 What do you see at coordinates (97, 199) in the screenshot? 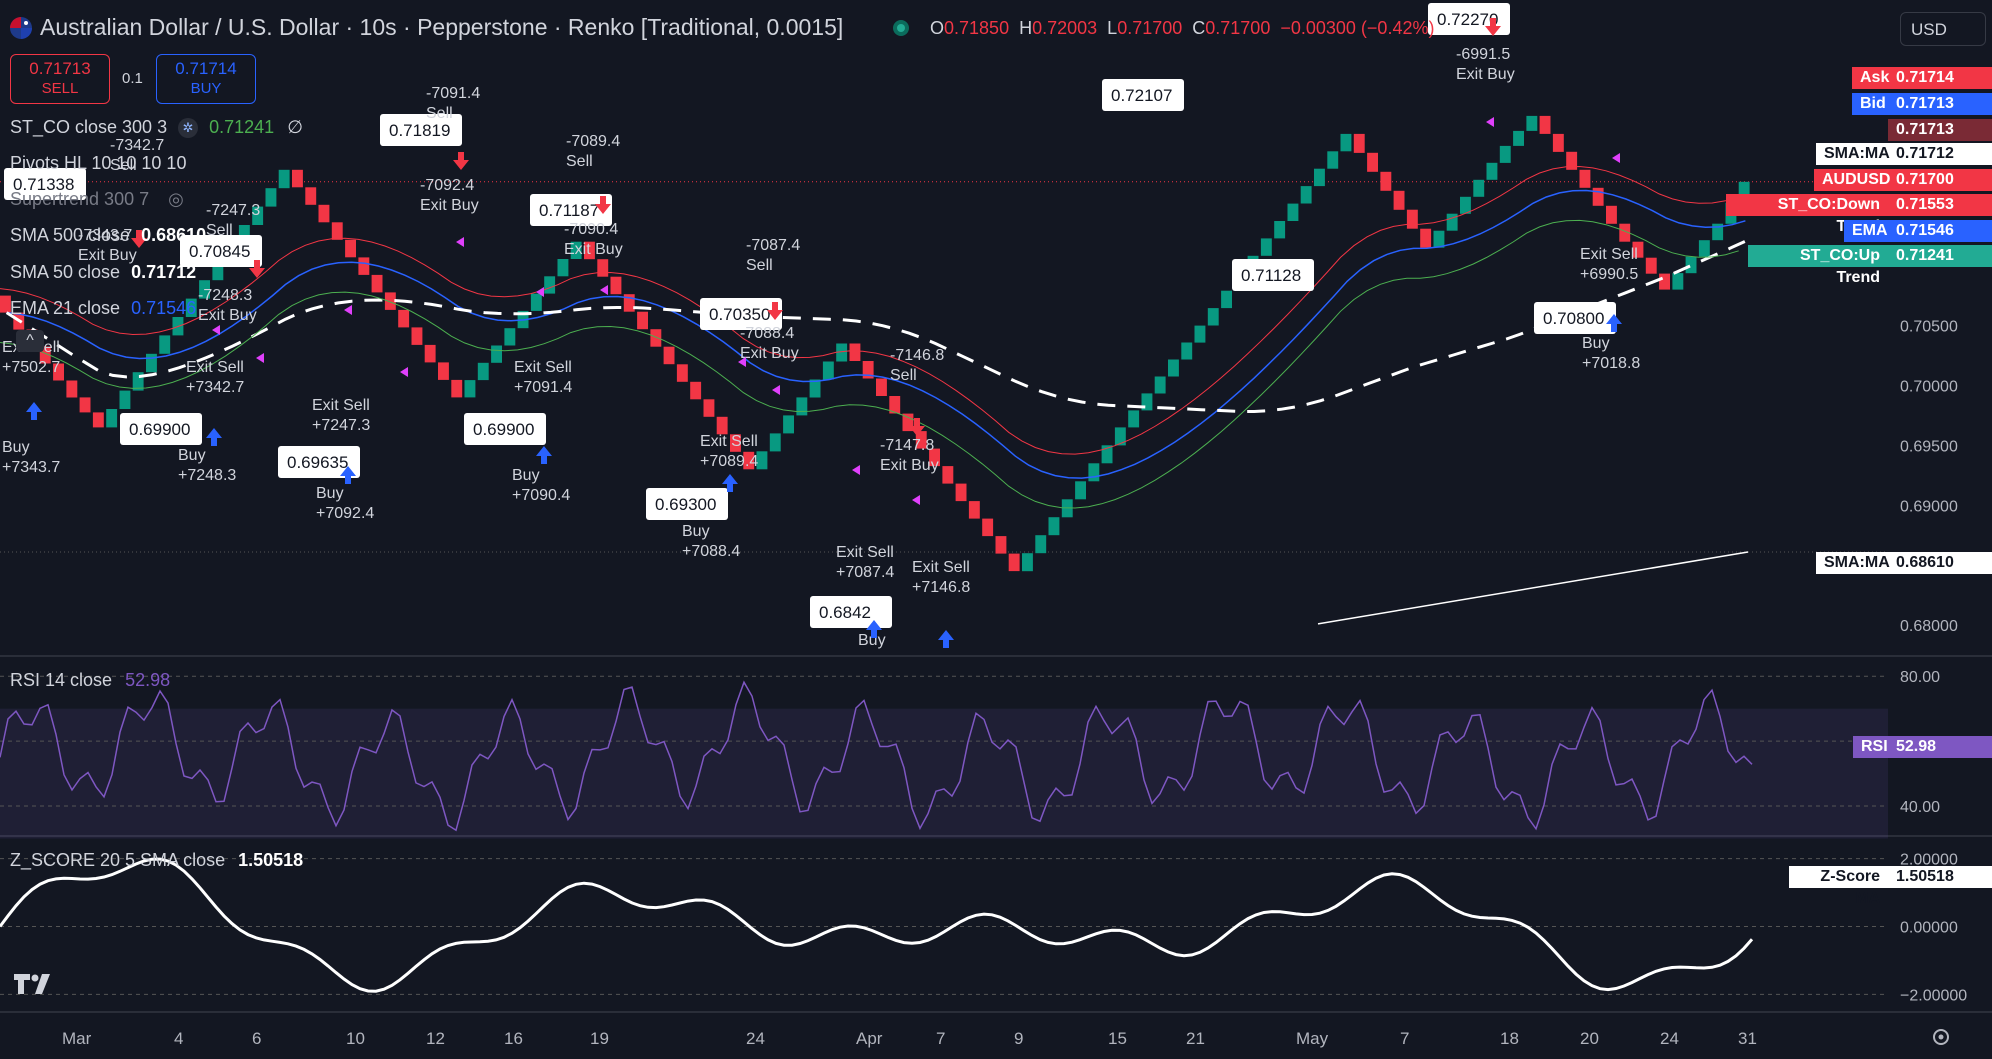
I see `indicator-supertrend: Supertrend 300 7 ◎` at bounding box center [97, 199].